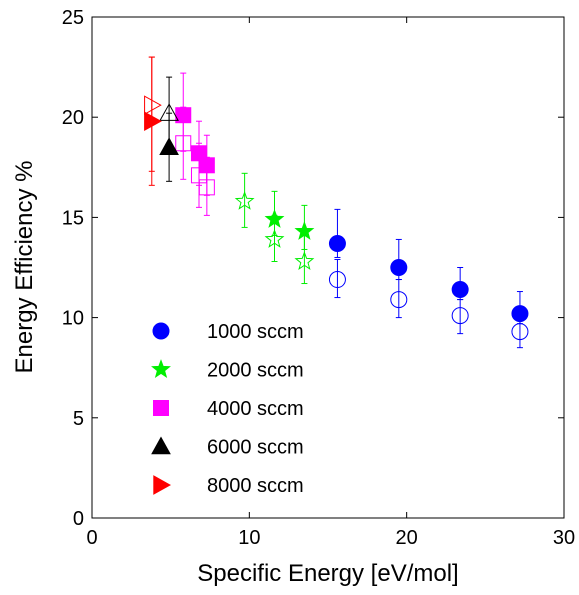 The height and width of the screenshot is (595, 579). I want to click on series-2000-sccm, so click(274, 228).